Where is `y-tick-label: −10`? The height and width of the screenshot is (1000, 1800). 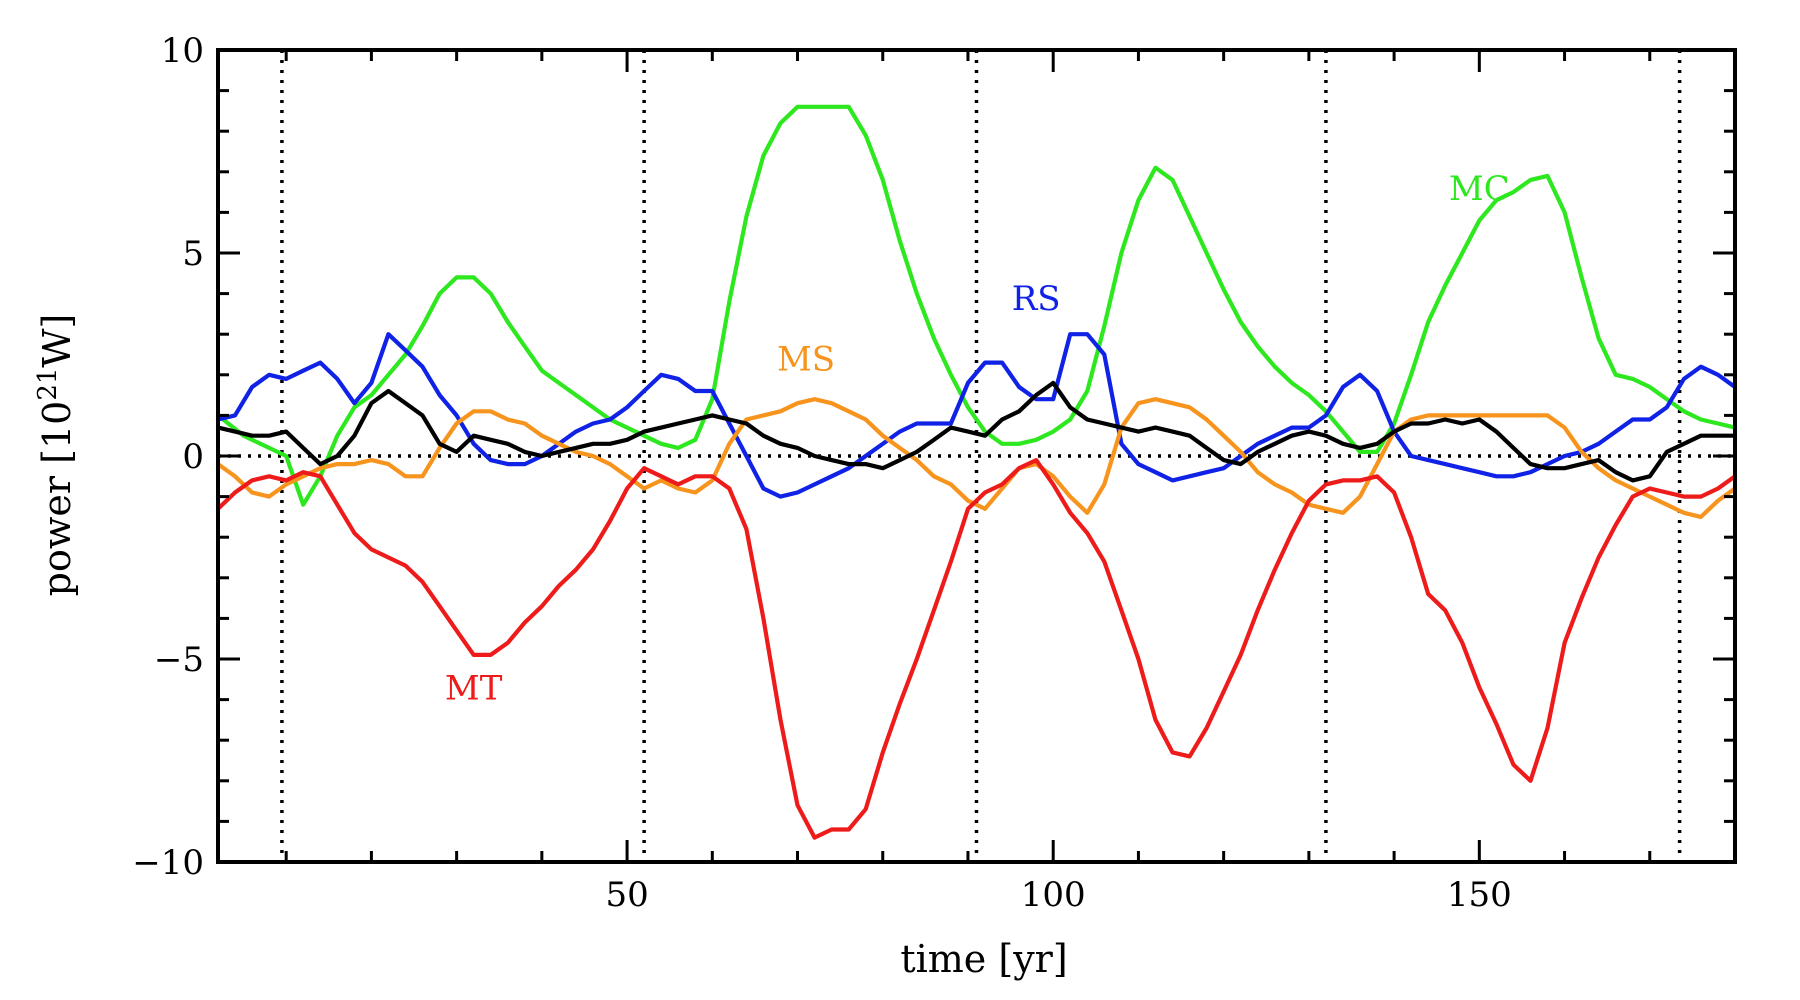 y-tick-label: −10 is located at coordinates (168, 863).